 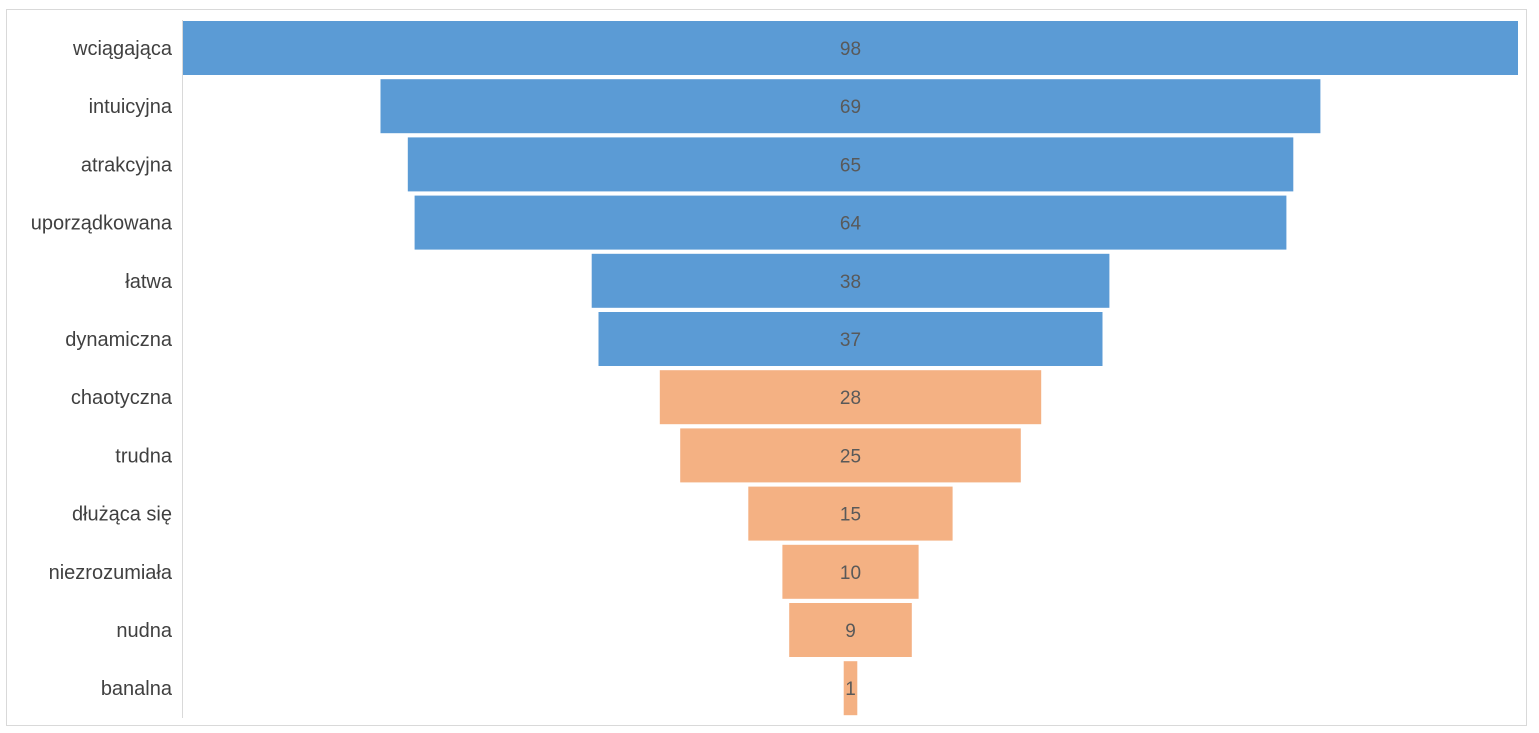 What do you see at coordinates (144, 456) in the screenshot?
I see `category-label: trudna` at bounding box center [144, 456].